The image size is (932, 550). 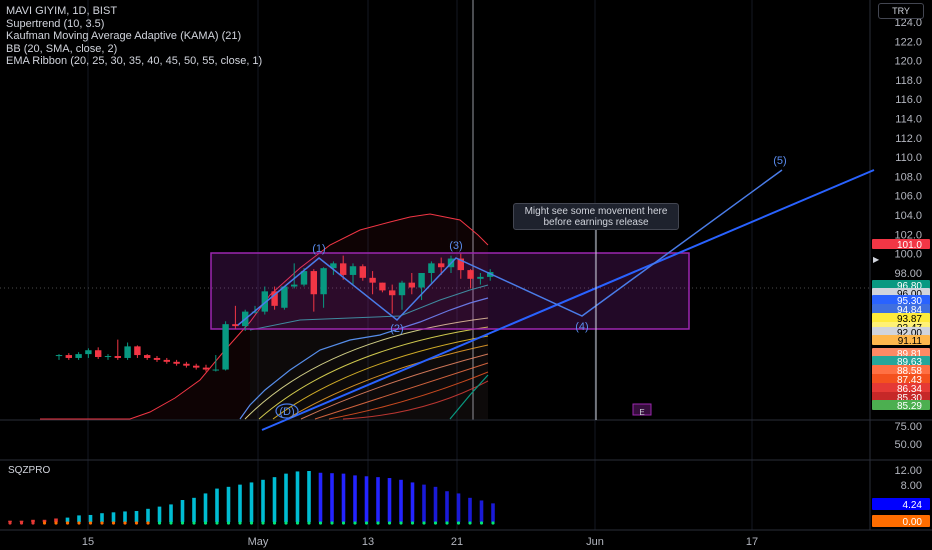 I want to click on price-tick-4: 116.0, so click(x=908, y=100).